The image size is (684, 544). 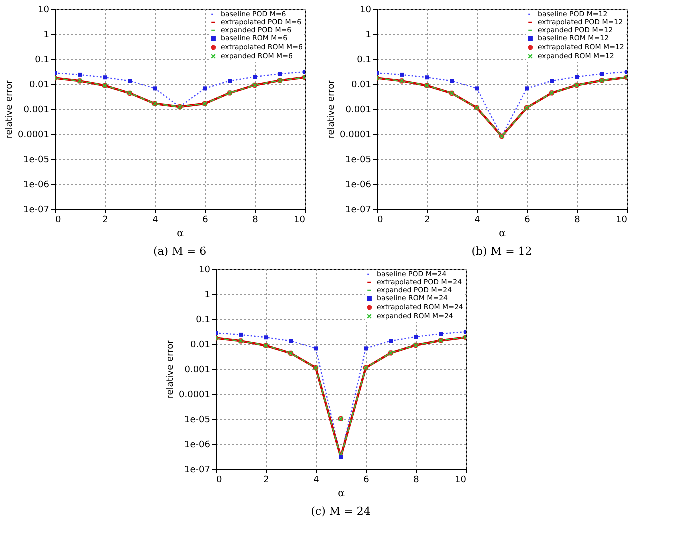 What do you see at coordinates (180, 251) in the screenshot?
I see `text: (a) M = 6` at bounding box center [180, 251].